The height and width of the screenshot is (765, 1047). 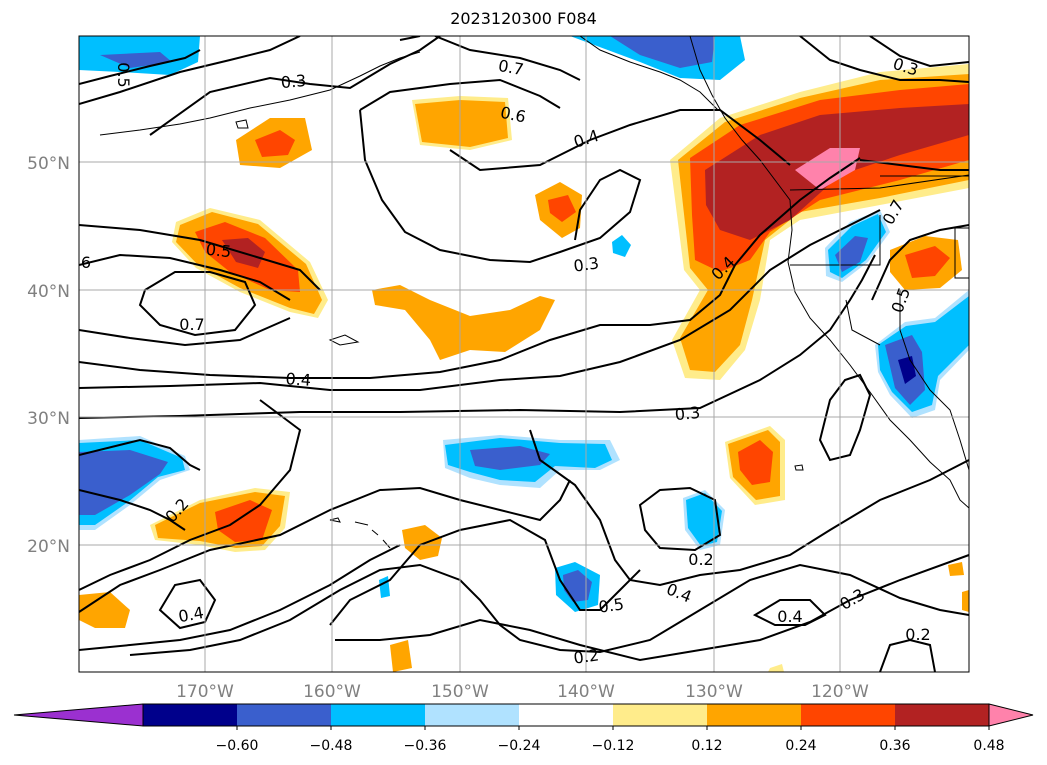 I want to click on colorbar-tick-label: −0.36, so click(x=425, y=746).